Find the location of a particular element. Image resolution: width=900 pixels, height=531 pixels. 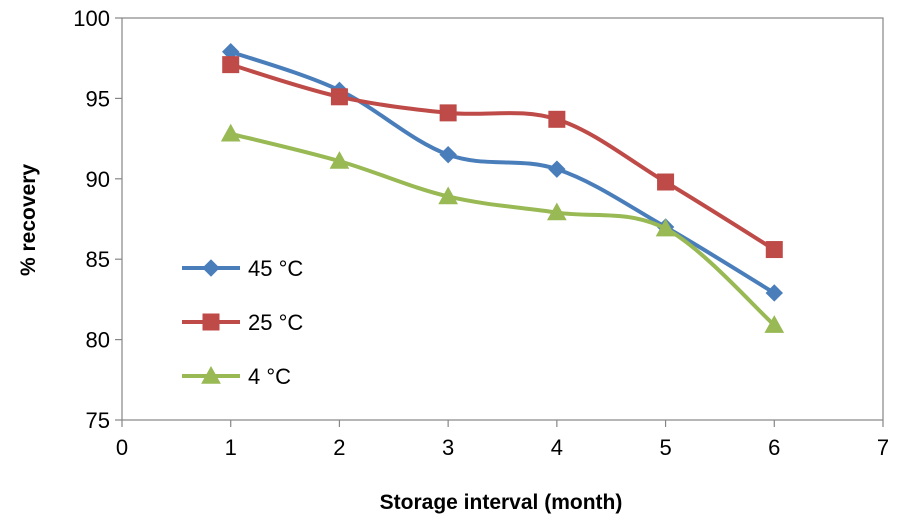

y-tick-label: 90 is located at coordinates (98, 179).